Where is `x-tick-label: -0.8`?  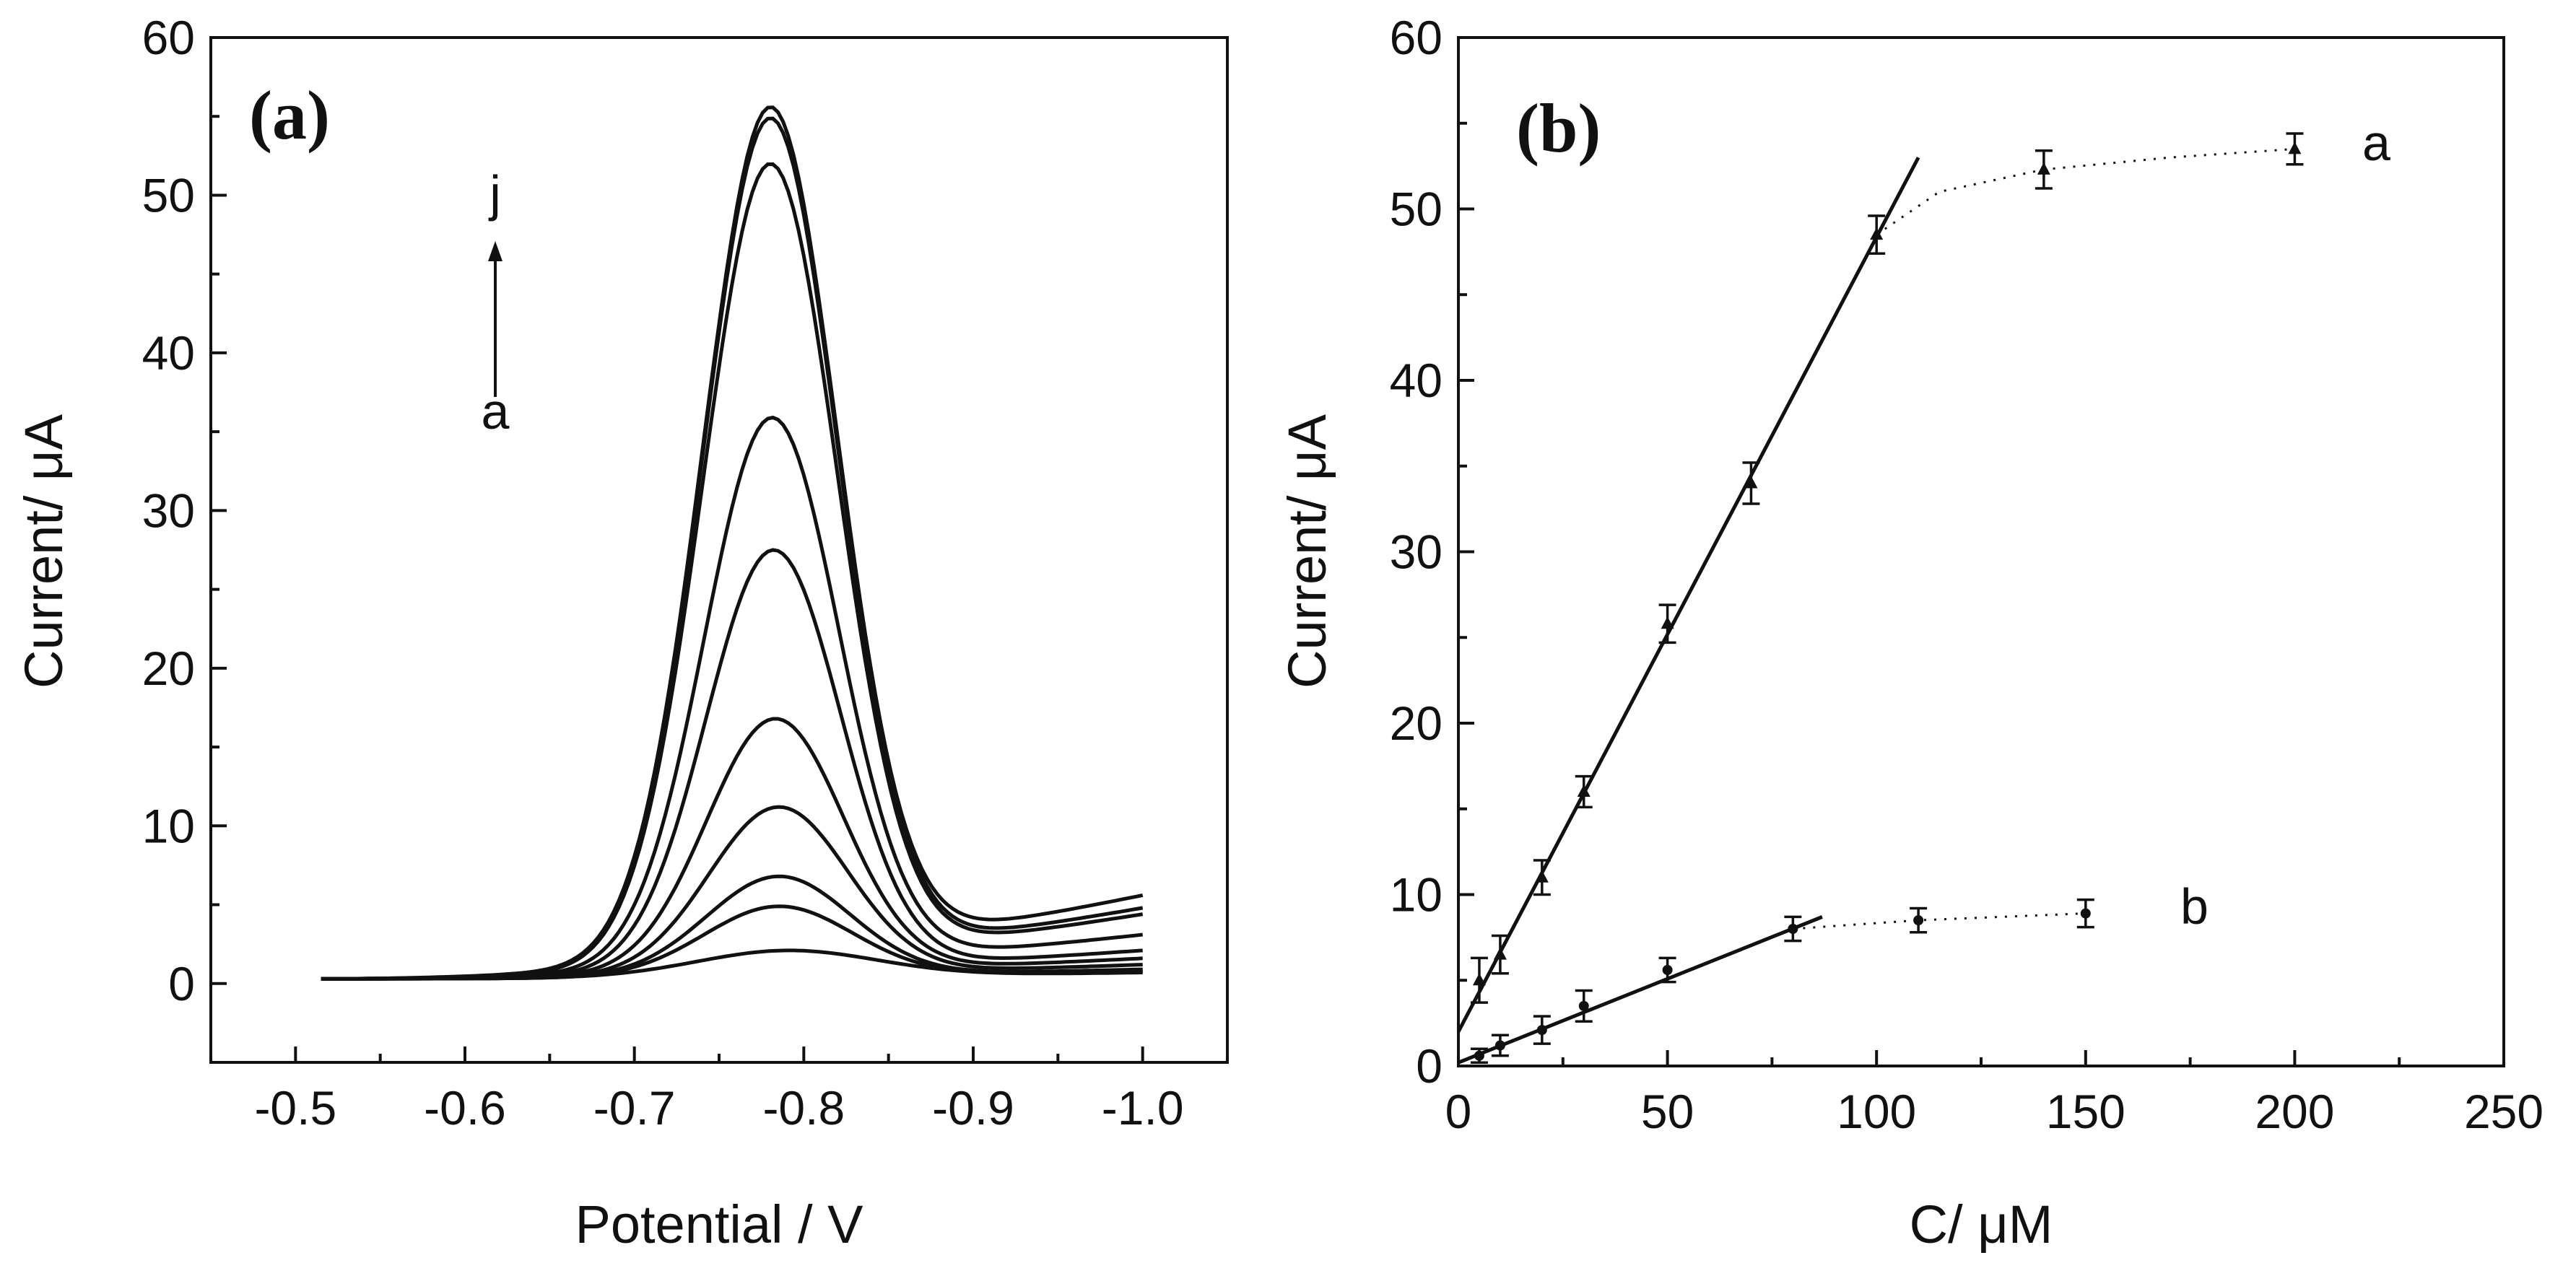 x-tick-label: -0.8 is located at coordinates (803, 1108).